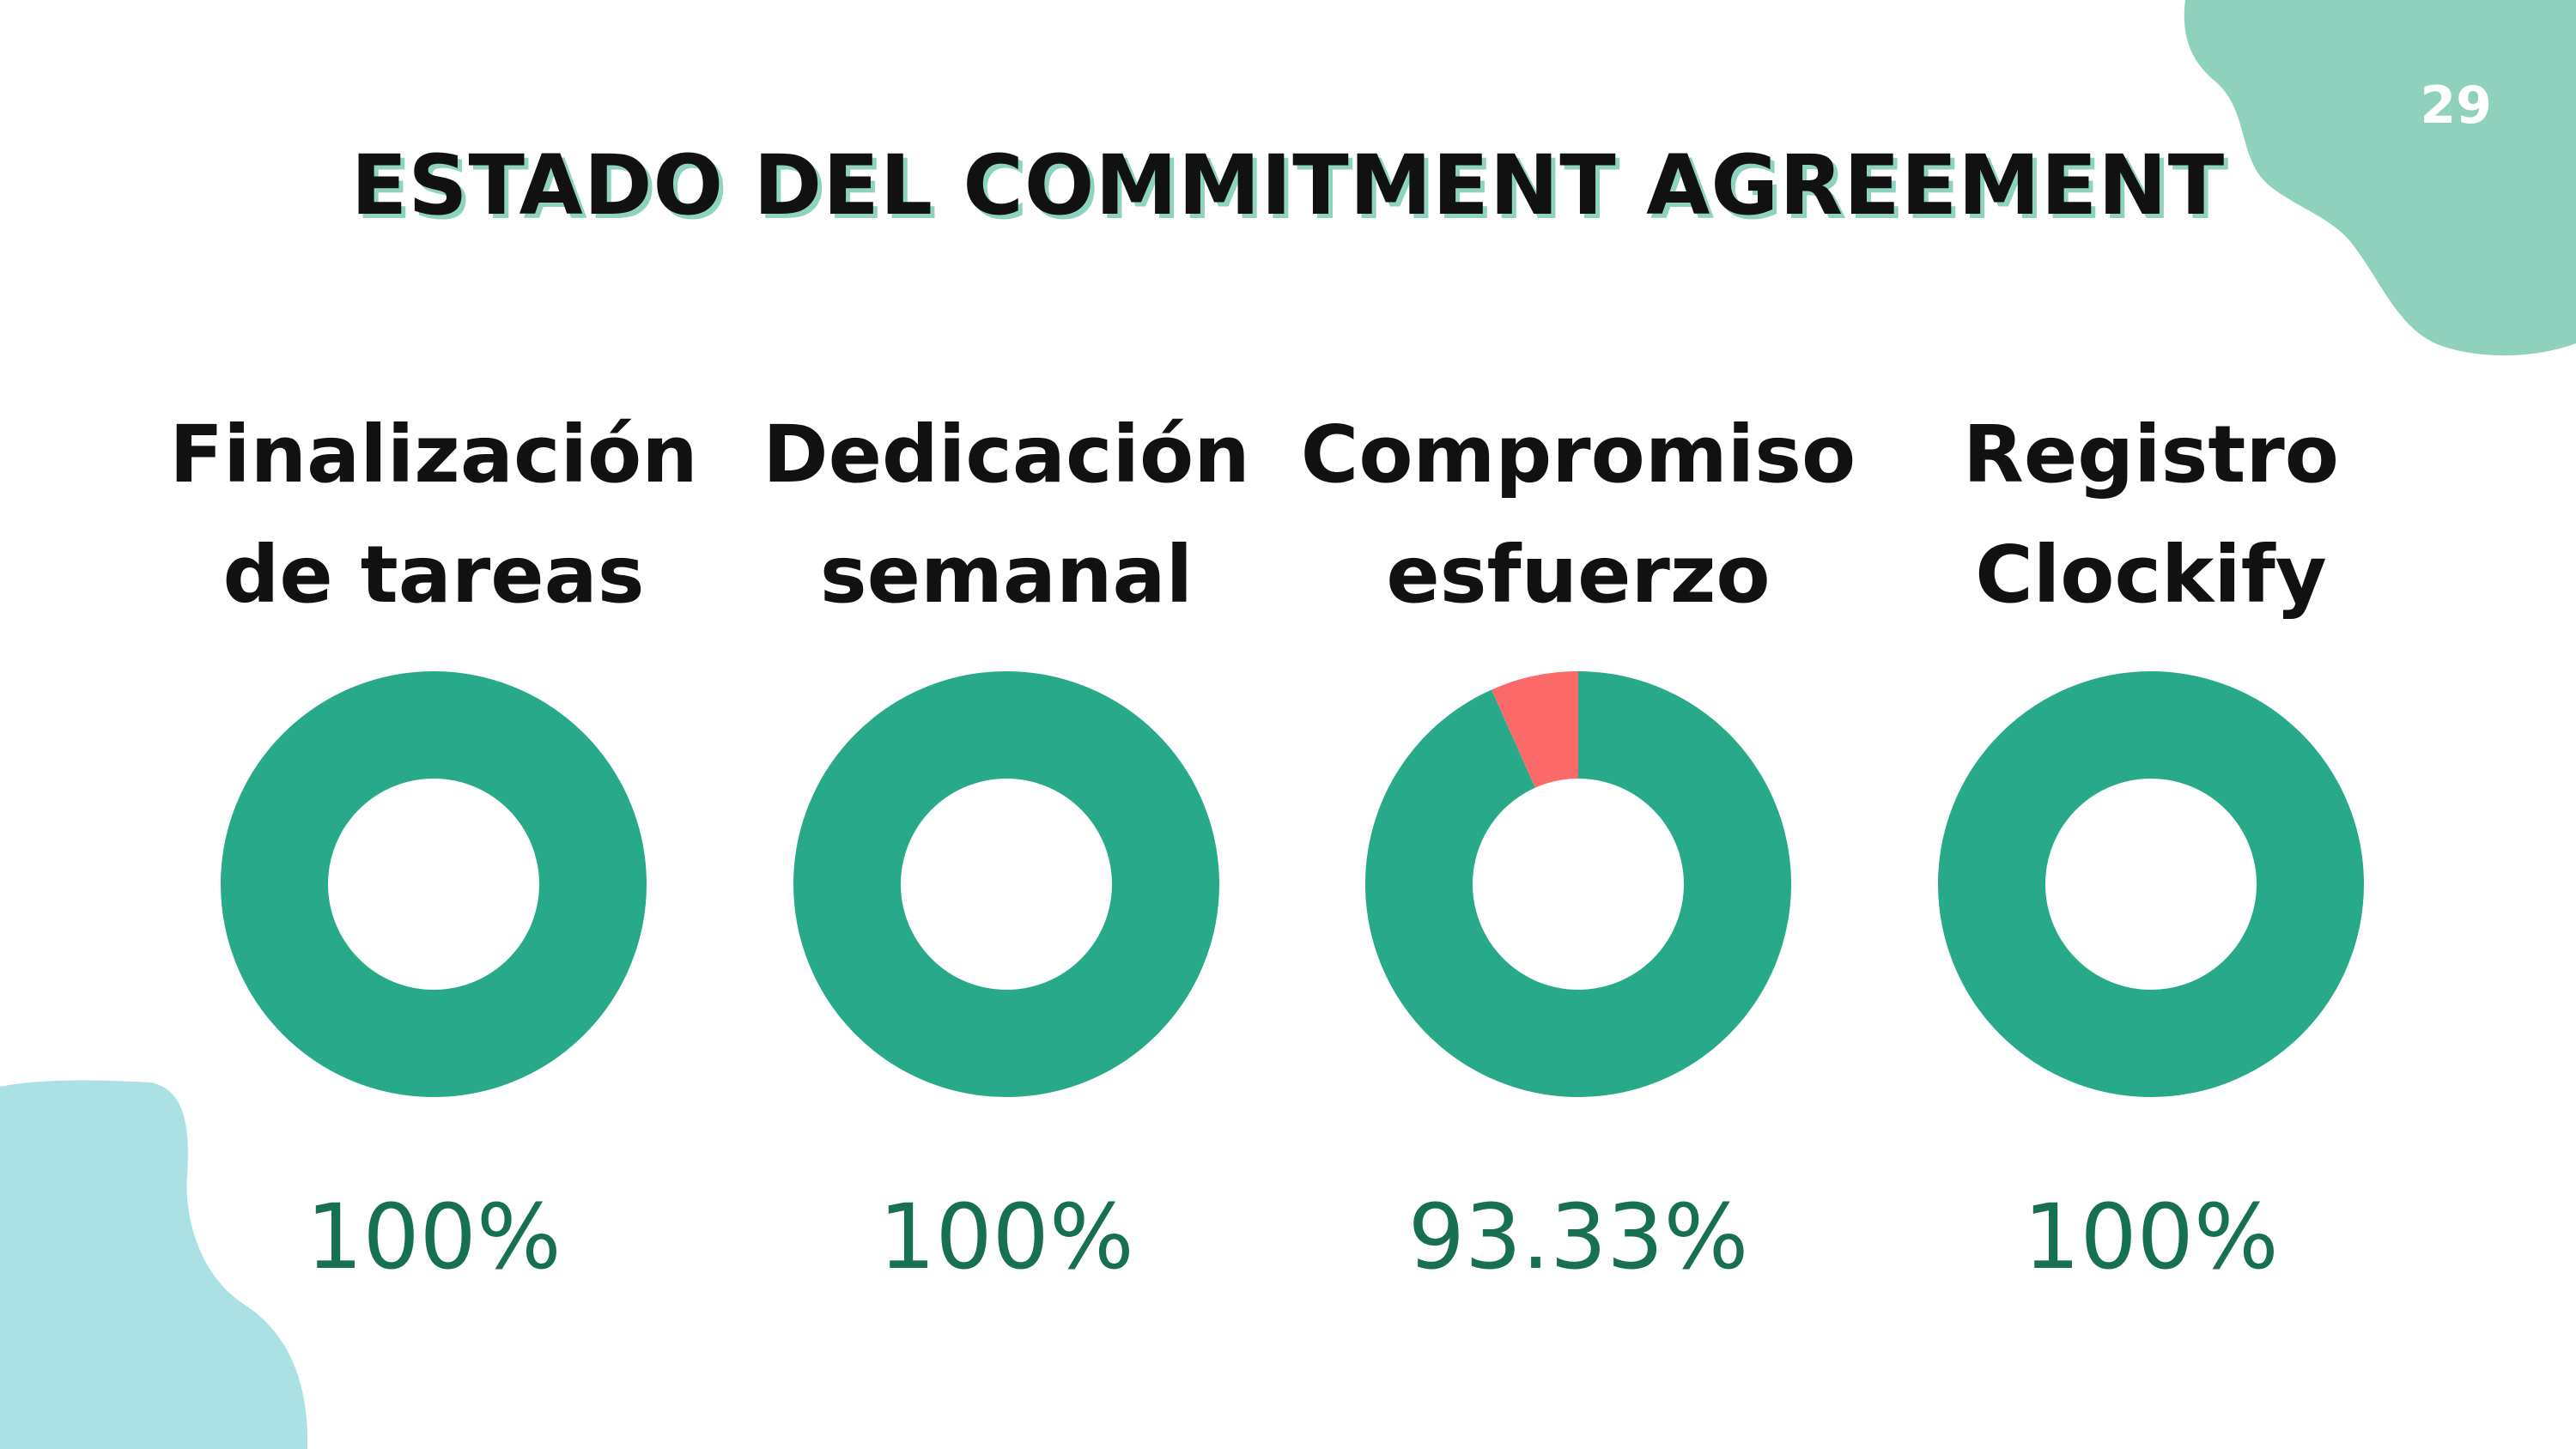 The width and height of the screenshot is (2576, 1449). What do you see at coordinates (433, 575) in the screenshot?
I see `chart-label-line: de tareas` at bounding box center [433, 575].